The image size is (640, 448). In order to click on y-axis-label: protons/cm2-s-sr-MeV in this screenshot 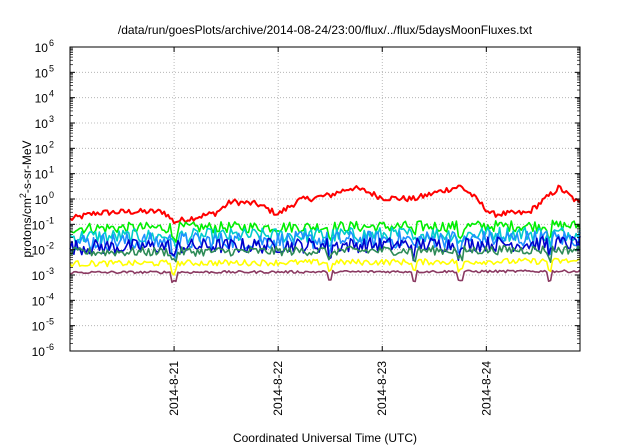, I will do `click(26, 198)`.